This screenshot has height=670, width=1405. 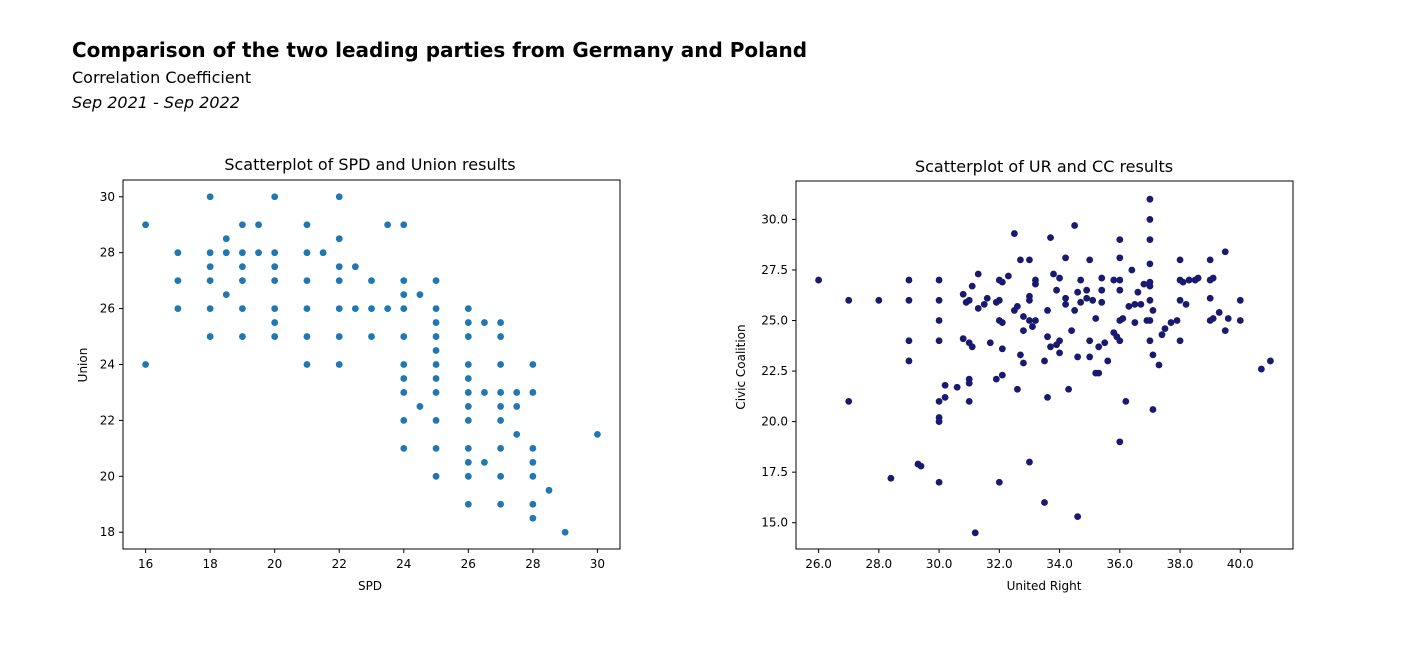 I want to click on y-tick-label: 20.0, so click(x=774, y=422).